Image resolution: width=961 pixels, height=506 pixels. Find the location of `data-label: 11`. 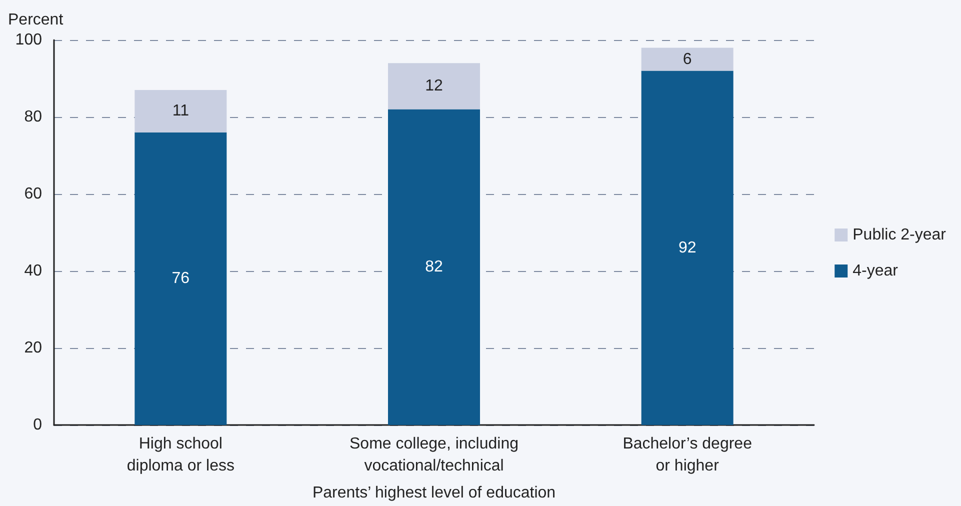

data-label: 11 is located at coordinates (181, 111).